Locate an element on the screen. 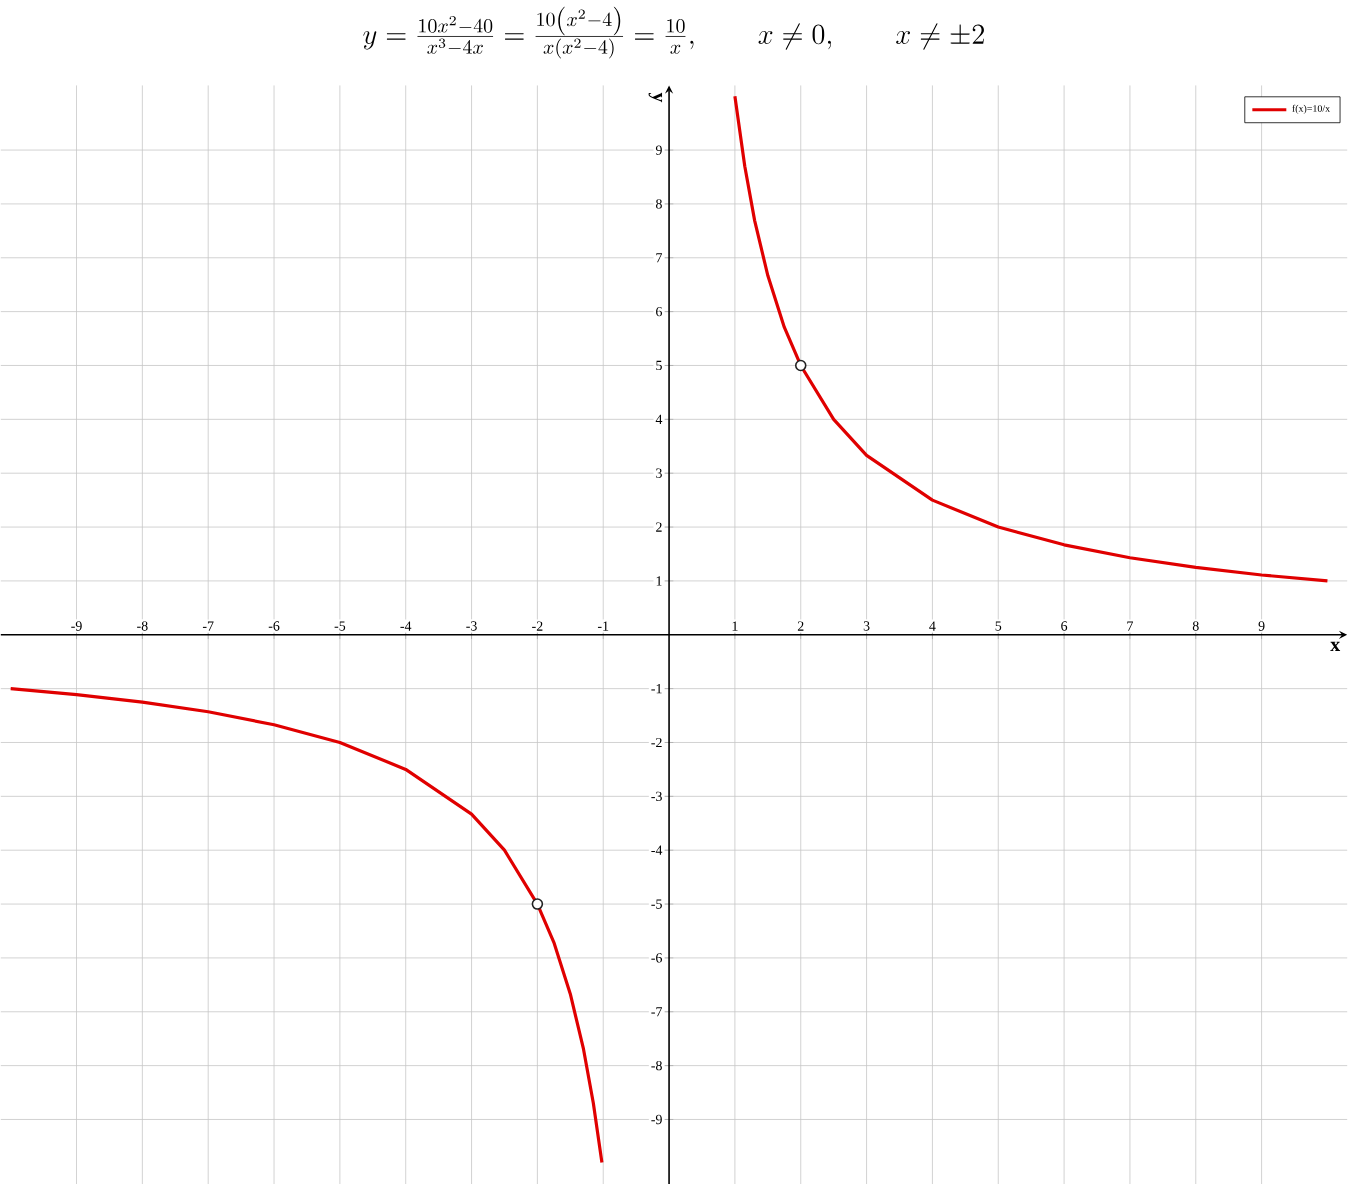 This screenshot has width=1348, height=1184. chart-title: $y=\frac{10x^2-40}{x^3-4x}=\frac{10\left(x^2-4\right)}{x\left(x^2-4\right)}=\frac{10}{x},\qquad x\neq 0,\qquad x\neq \pm 2$ is located at coordinates (673, 32).